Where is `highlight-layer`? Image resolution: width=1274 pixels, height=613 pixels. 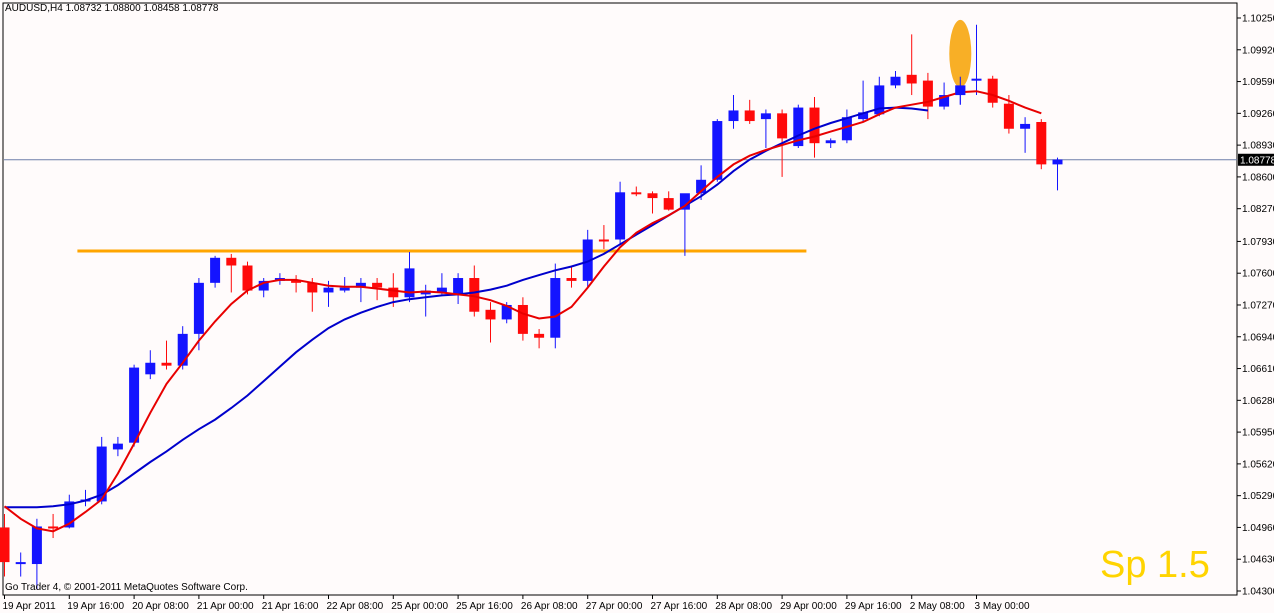
highlight-layer is located at coordinates (960, 62).